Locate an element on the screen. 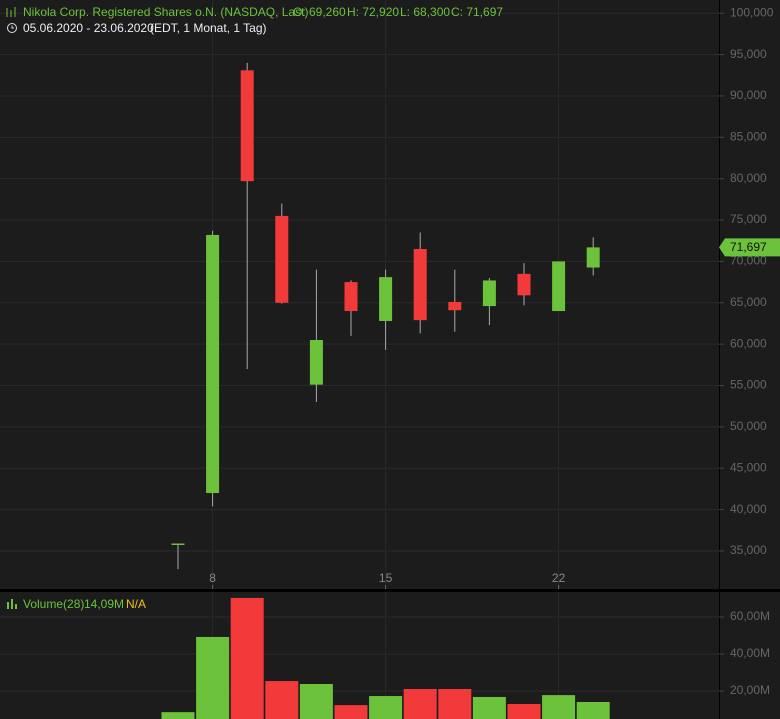 This screenshot has height=719, width=780. y-tick-label: 65,000 is located at coordinates (748, 302).